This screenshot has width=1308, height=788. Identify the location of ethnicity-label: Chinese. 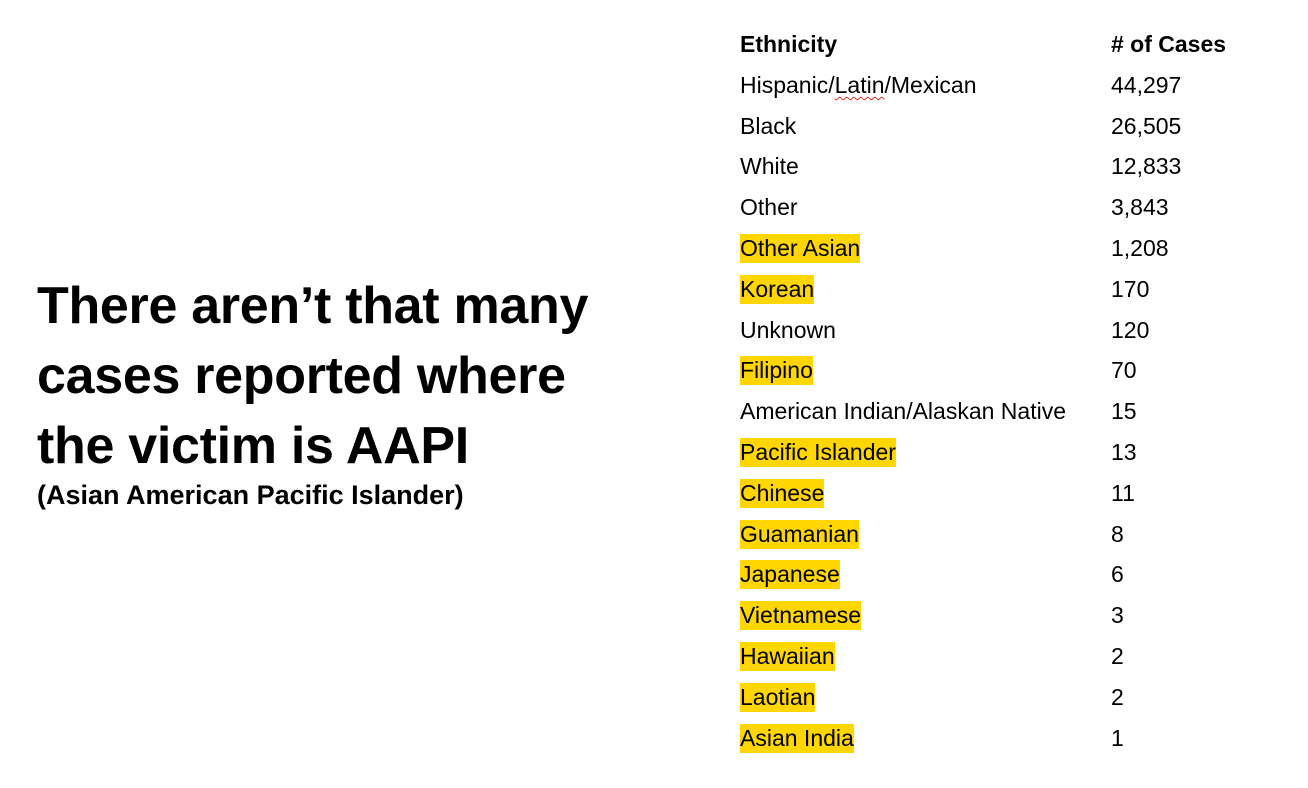
(782, 493).